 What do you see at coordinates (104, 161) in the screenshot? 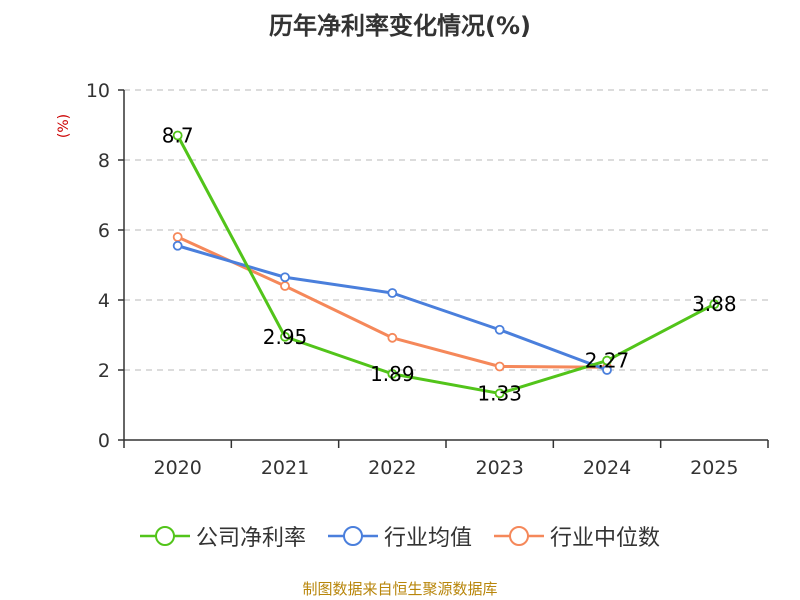
I see `y-tick-label: 8` at bounding box center [104, 161].